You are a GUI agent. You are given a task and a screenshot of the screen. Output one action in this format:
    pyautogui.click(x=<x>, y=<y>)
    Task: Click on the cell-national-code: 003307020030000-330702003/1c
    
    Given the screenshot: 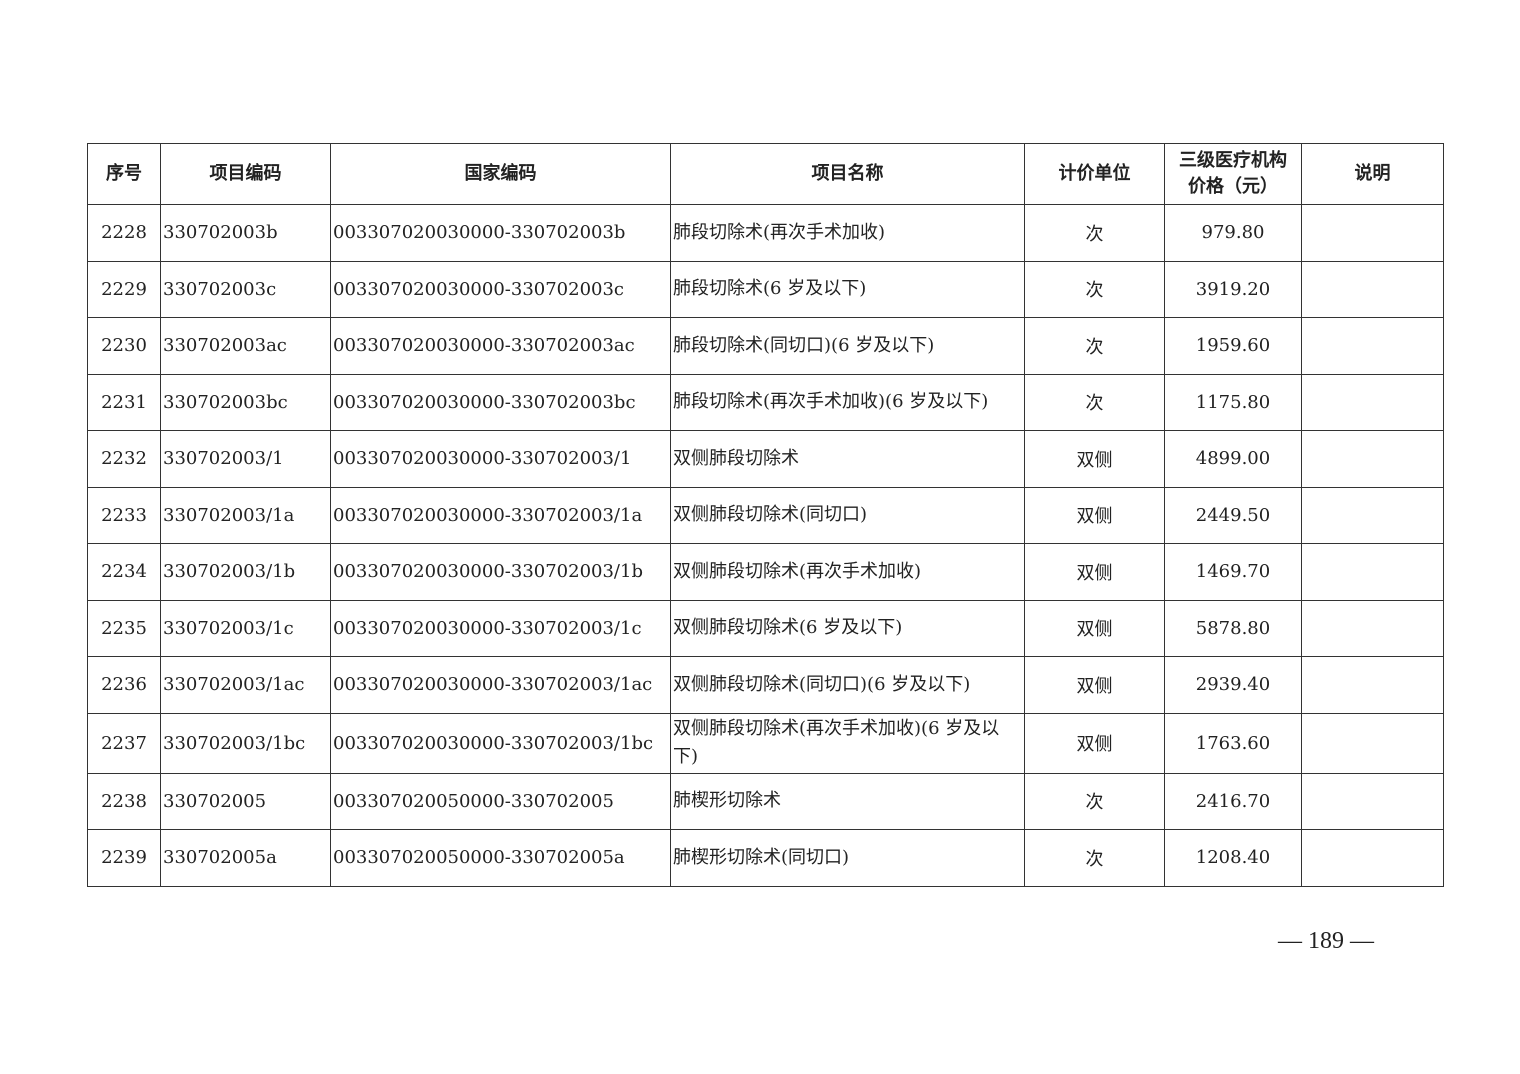 What is the action you would take?
    pyautogui.click(x=500, y=628)
    